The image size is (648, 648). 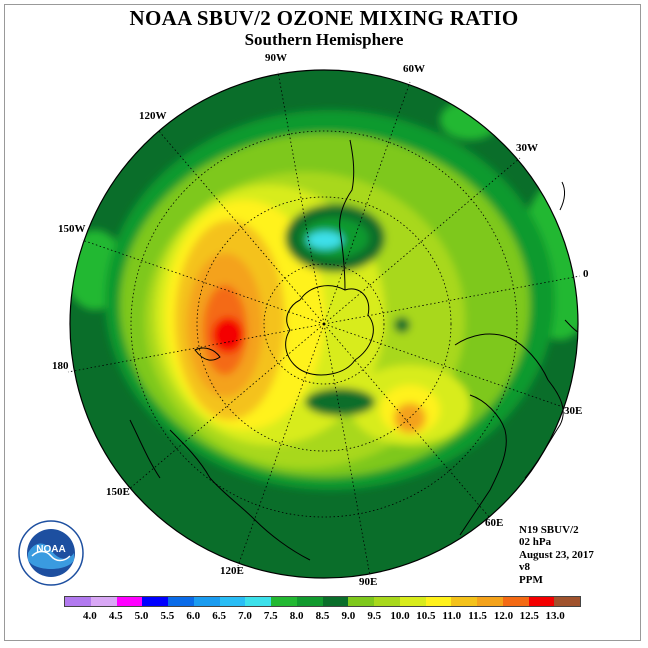 I want to click on data-info: N19 SBUV/2 02 hPa August 23, 2017 v8 PPM, so click(x=556, y=555).